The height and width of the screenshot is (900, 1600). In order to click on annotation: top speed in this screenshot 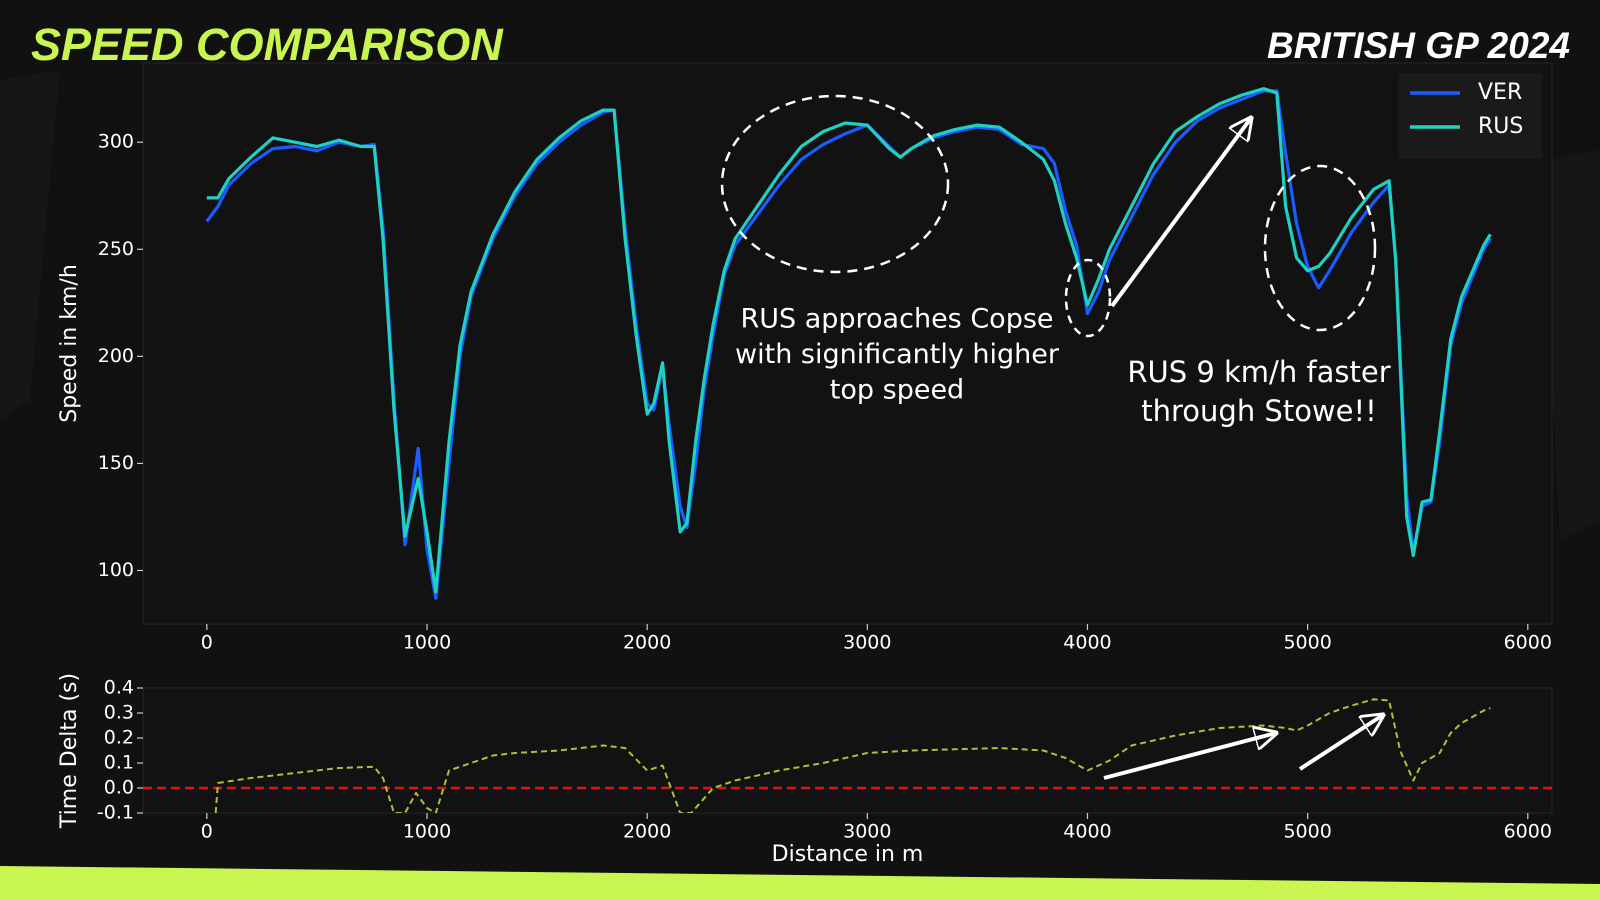, I will do `click(897, 390)`.